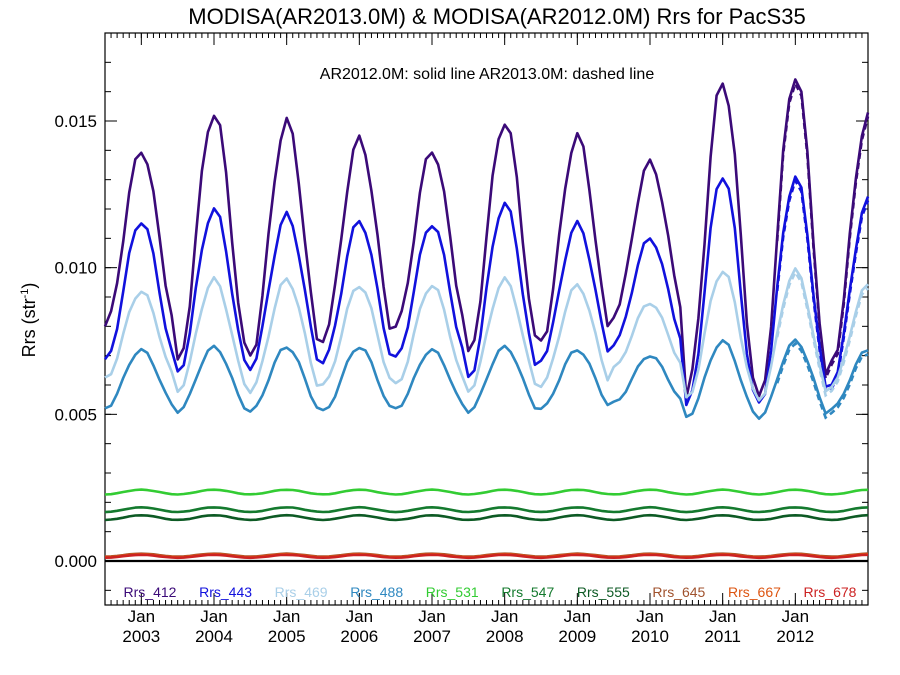 Image resolution: width=900 pixels, height=675 pixels. I want to click on y-tick-label: 0.010, so click(75, 268).